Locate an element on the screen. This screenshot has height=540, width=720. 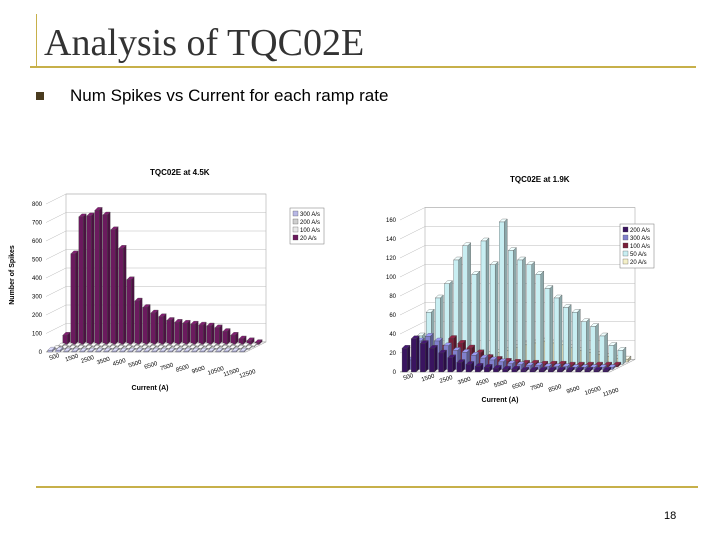
y-tick-label: 400 is located at coordinates (37, 279).